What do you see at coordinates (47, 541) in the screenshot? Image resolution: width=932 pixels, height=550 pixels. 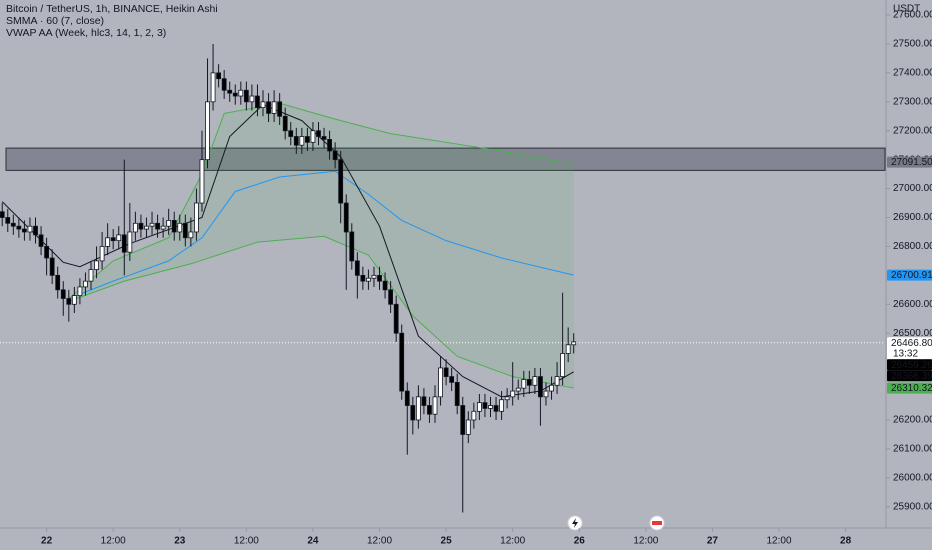 I see `x-tick-label: 22` at bounding box center [47, 541].